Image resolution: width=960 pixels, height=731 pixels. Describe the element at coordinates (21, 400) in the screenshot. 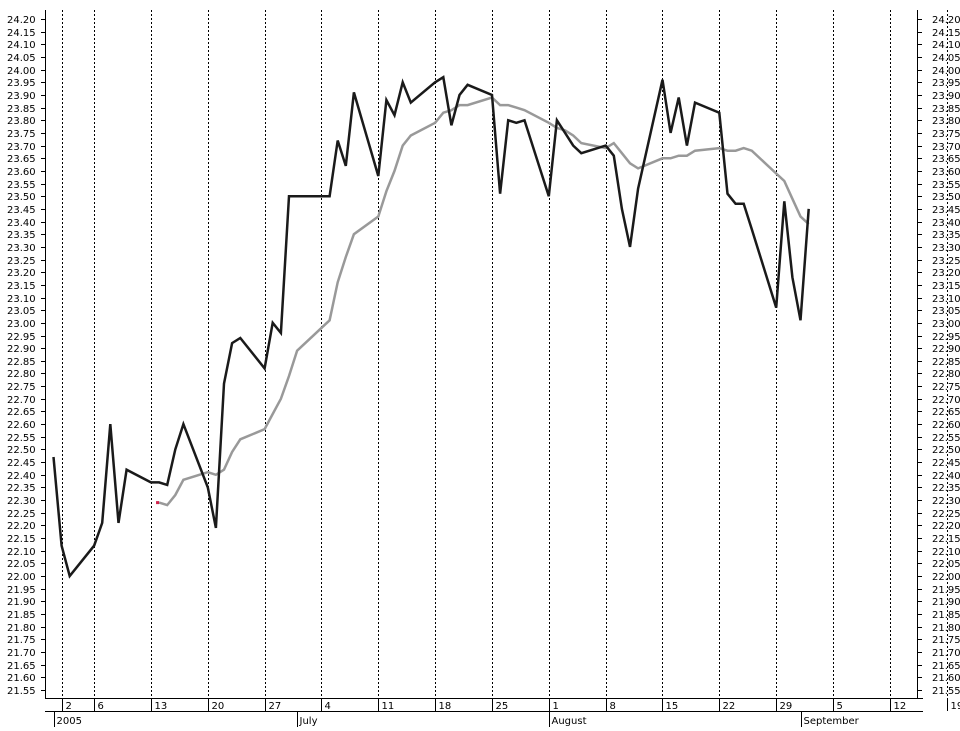

I see `y-tick-label-left: 22.70` at that location.